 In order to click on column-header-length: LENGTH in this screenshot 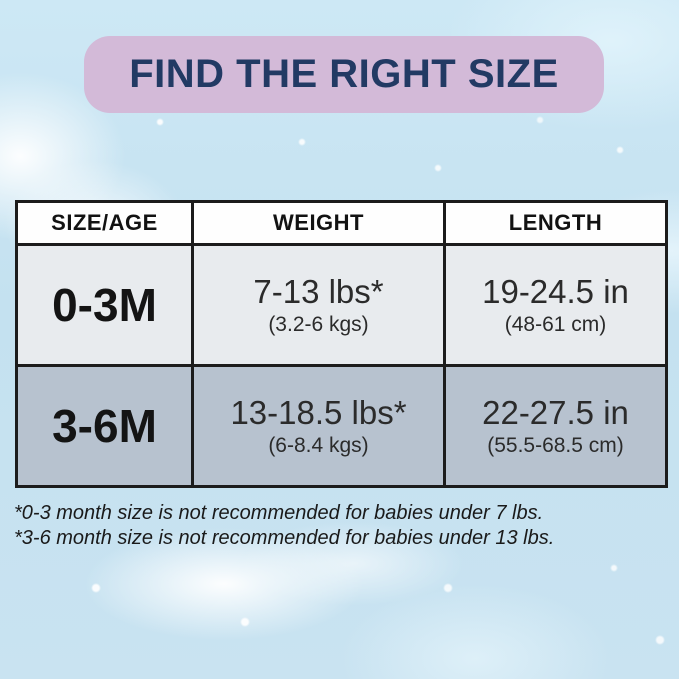, I will do `click(555, 223)`.